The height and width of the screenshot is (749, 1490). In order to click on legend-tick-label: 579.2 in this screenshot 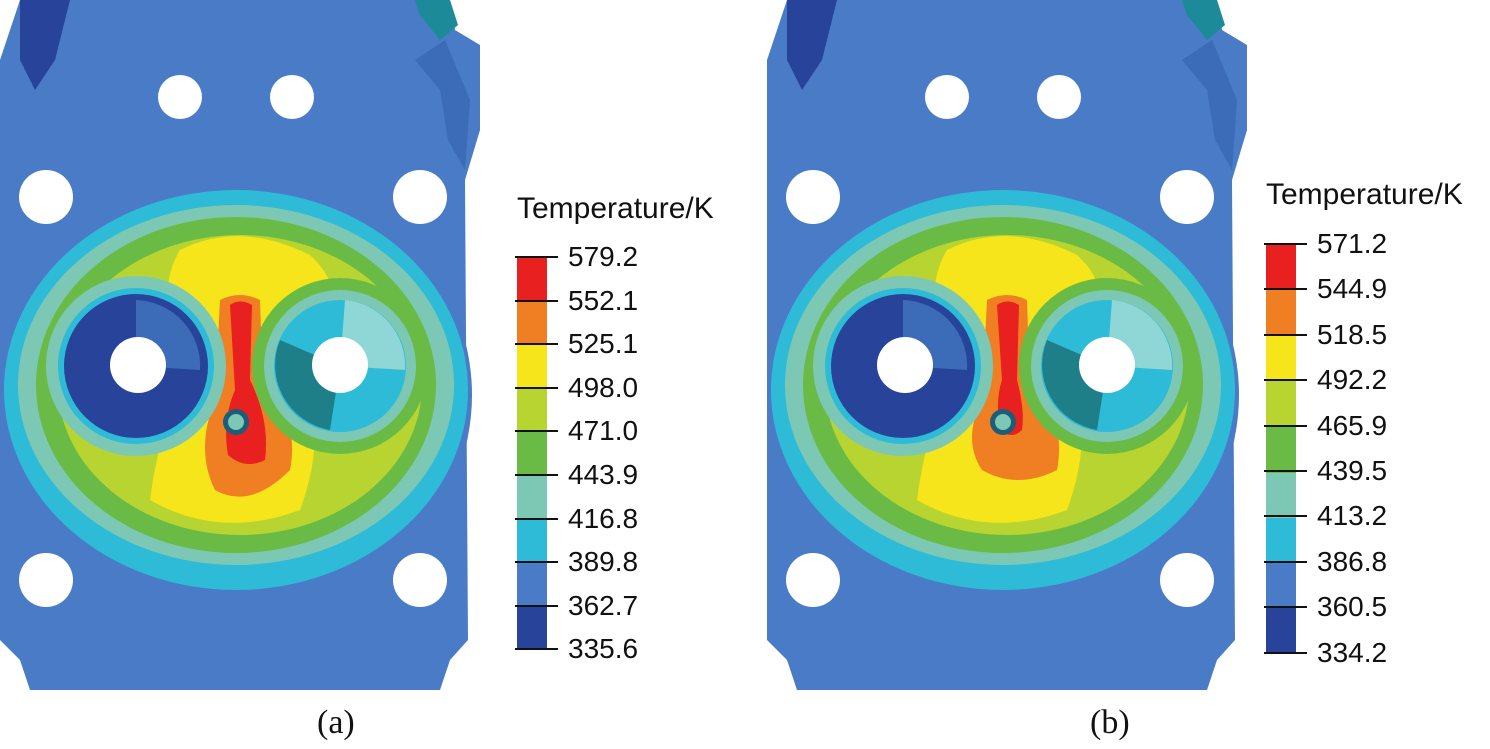, I will do `click(603, 256)`.